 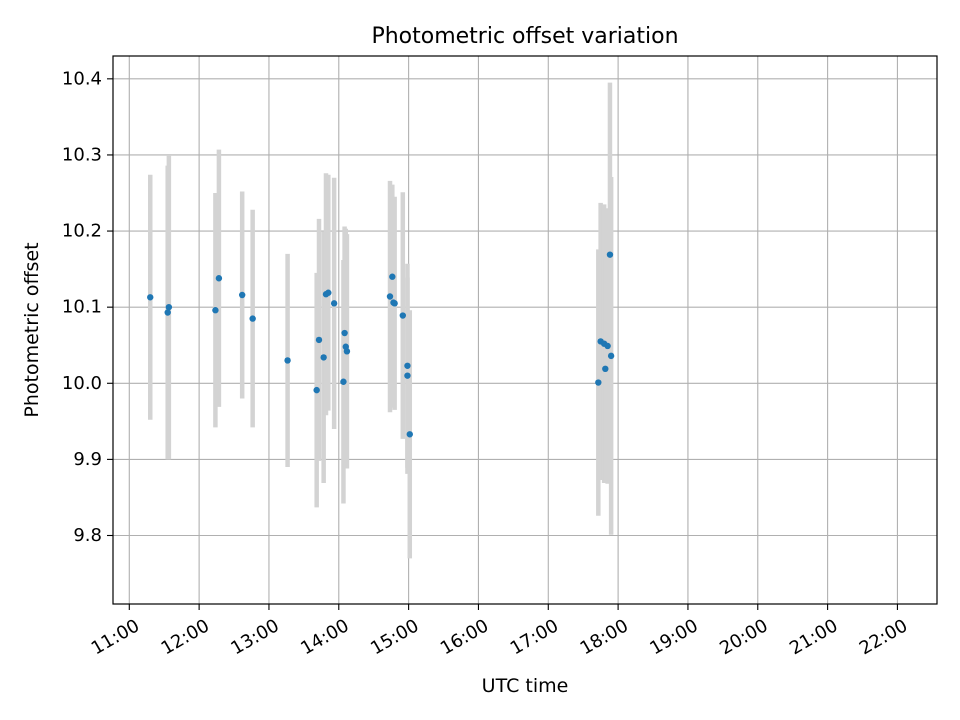 What do you see at coordinates (381, 344) in the screenshot?
I see `markers` at bounding box center [381, 344].